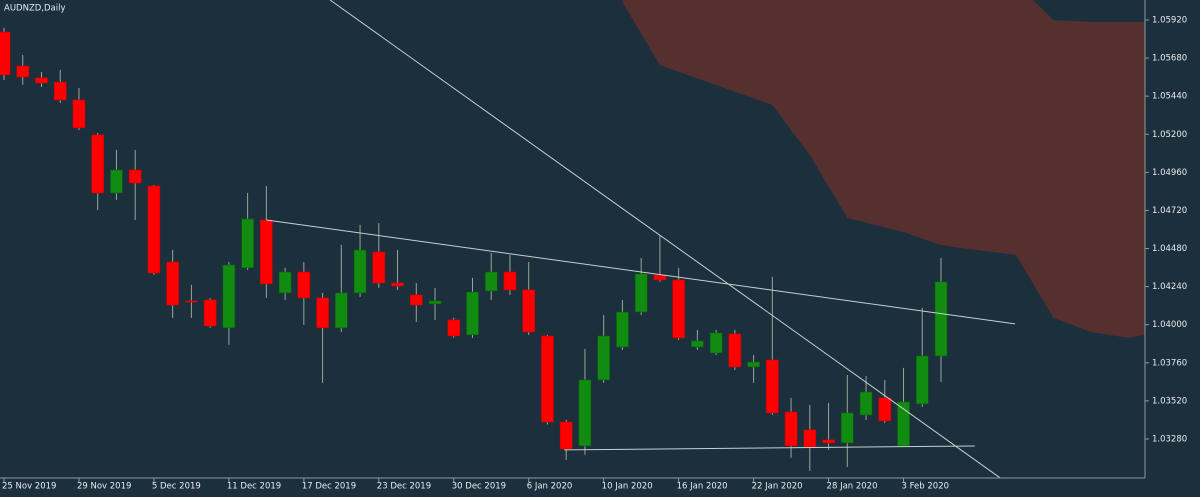 The width and height of the screenshot is (1200, 497). Describe the element at coordinates (1169, 20) in the screenshot. I see `y-tick-label: 1.05920` at that location.